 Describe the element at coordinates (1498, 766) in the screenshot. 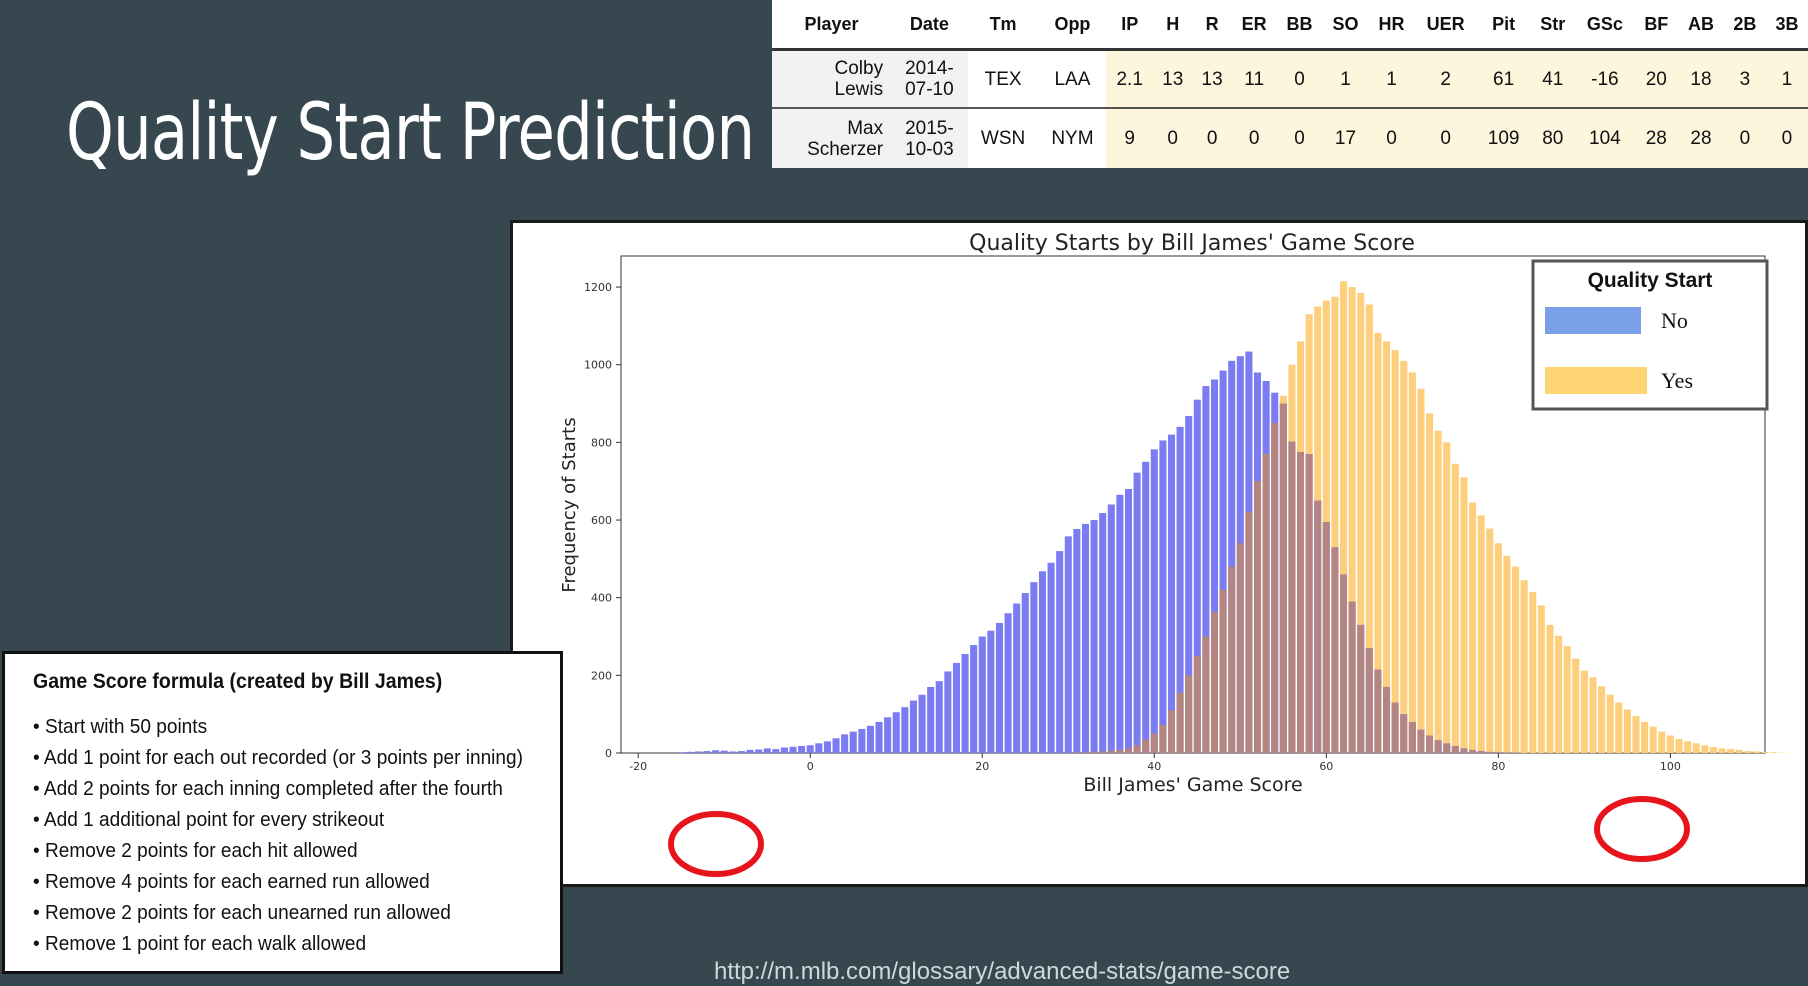

I see `x-tick-label: 80` at that location.